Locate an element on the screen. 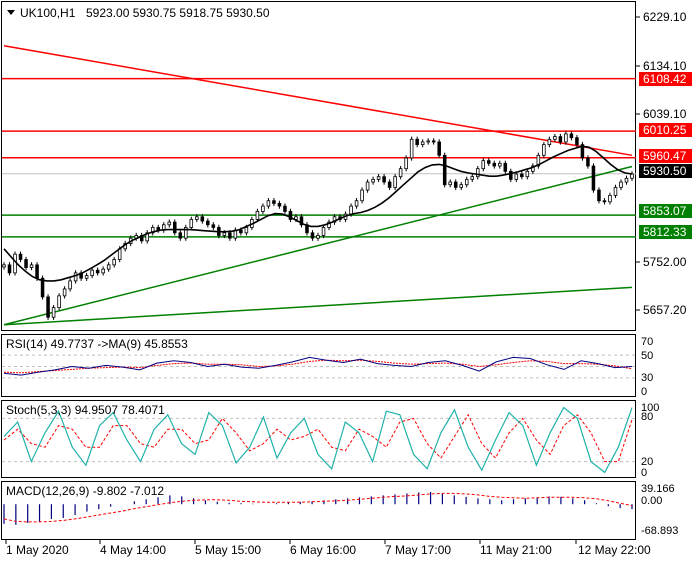 The image size is (700, 565). stoch-tick: 20 is located at coordinates (647, 462).